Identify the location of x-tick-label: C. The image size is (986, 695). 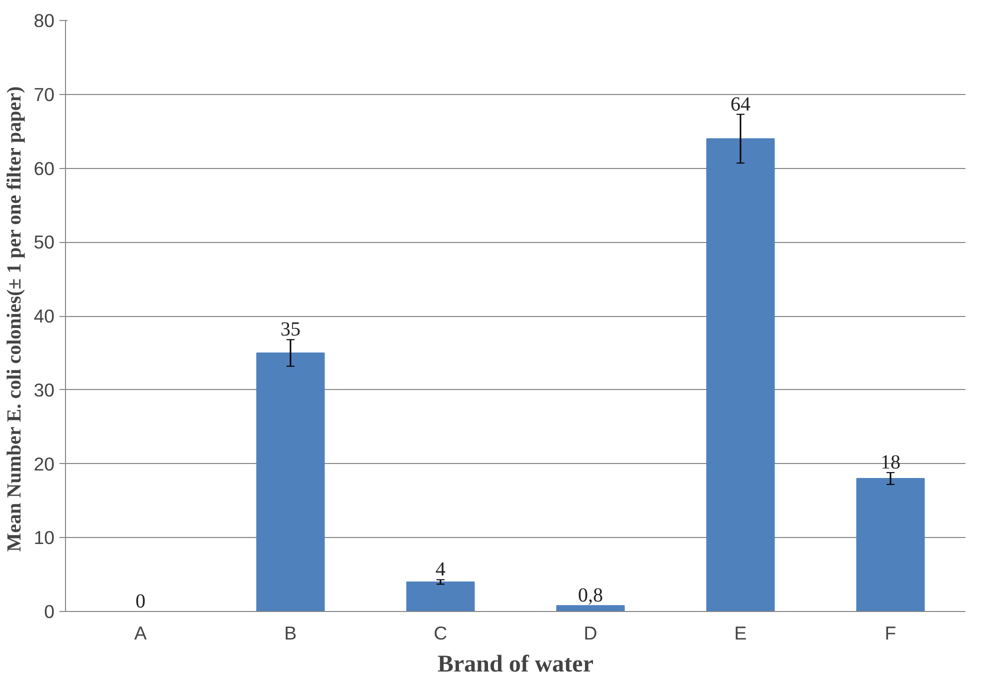
(441, 633).